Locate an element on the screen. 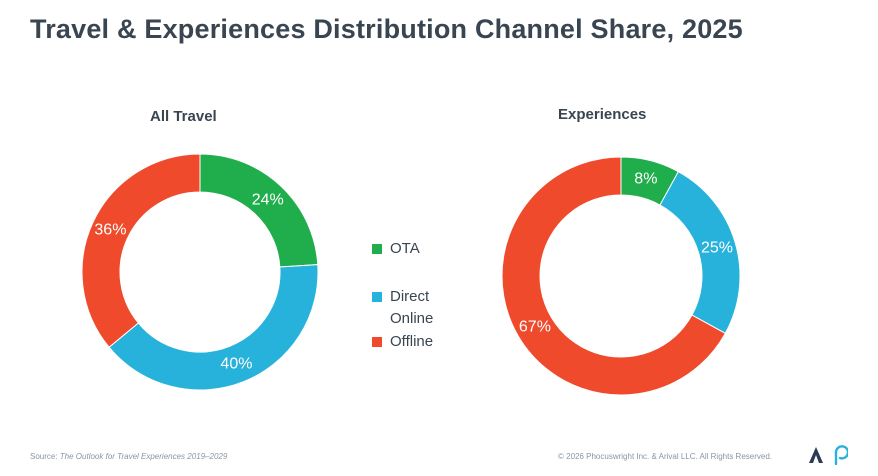 This screenshot has height=476, width=878. donut-label-direct-online: 40% is located at coordinates (236, 364).